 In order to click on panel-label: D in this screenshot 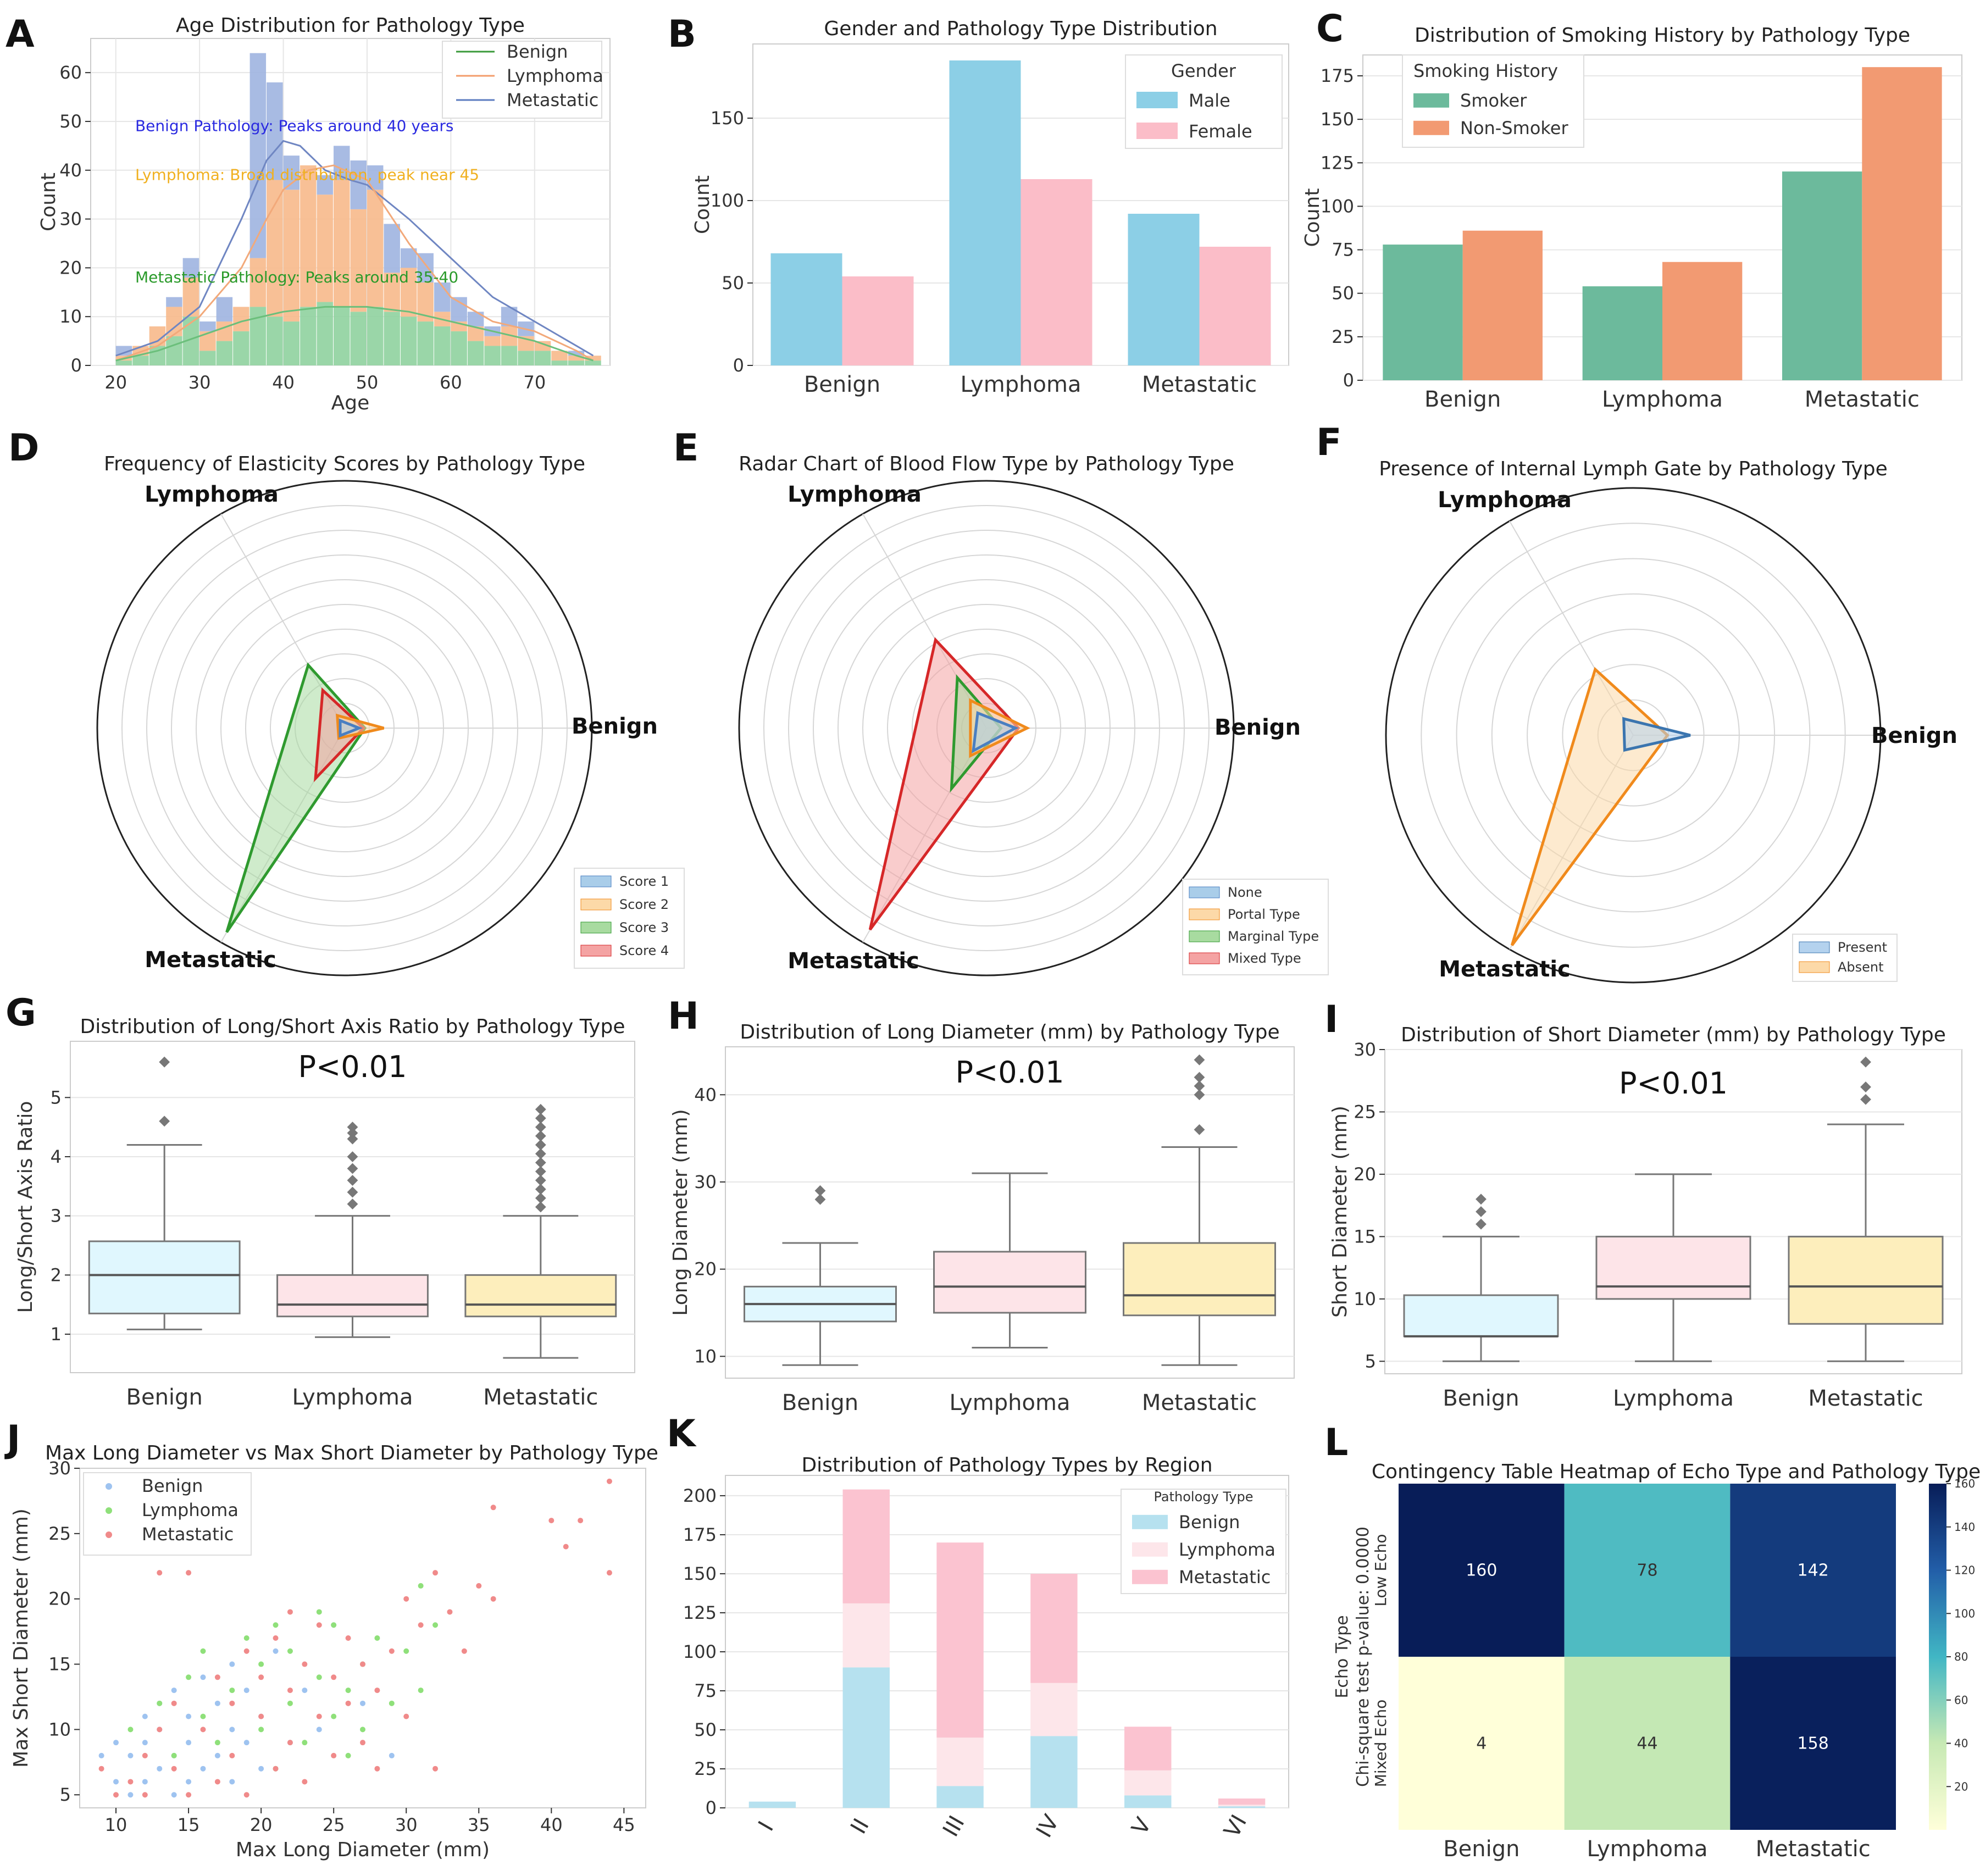, I will do `click(23, 448)`.